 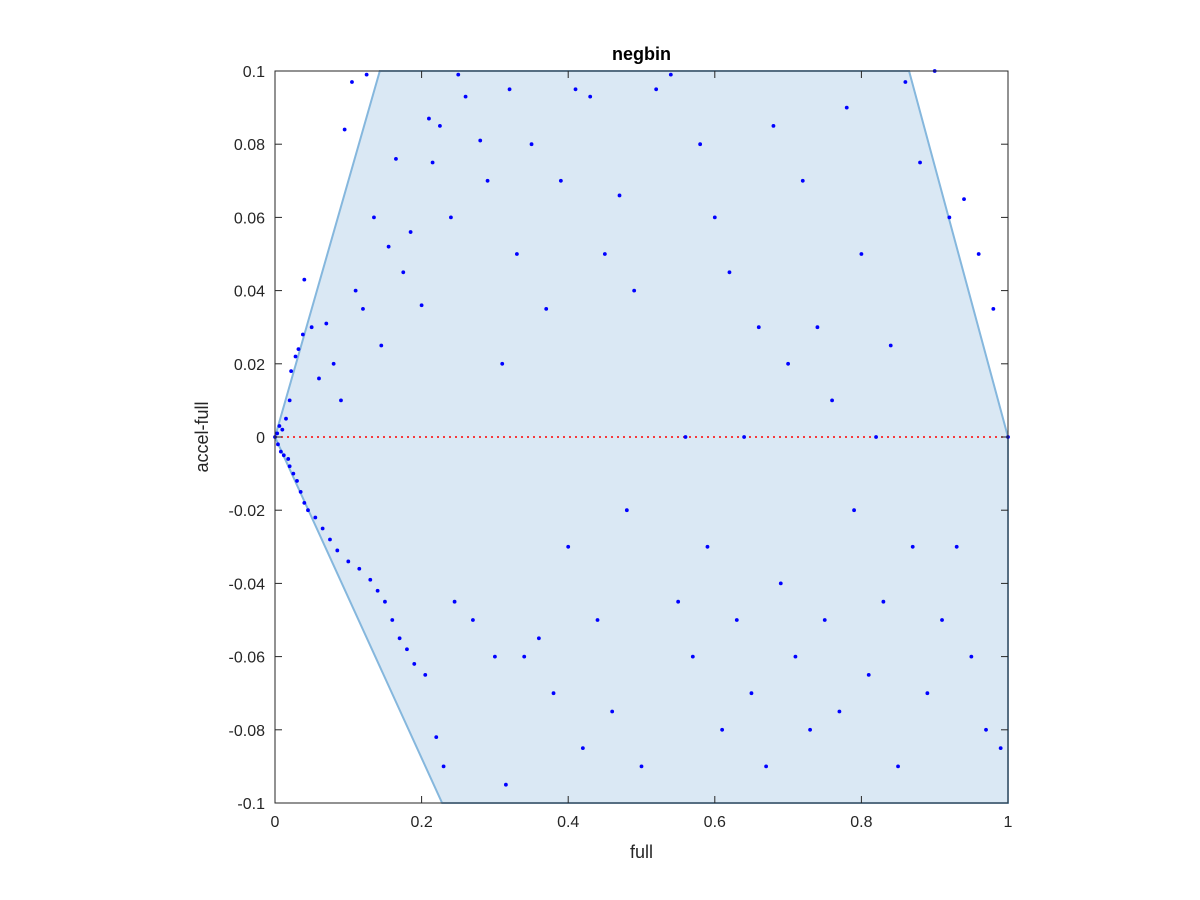 I want to click on x-tick-label: 1, so click(x=1008, y=822).